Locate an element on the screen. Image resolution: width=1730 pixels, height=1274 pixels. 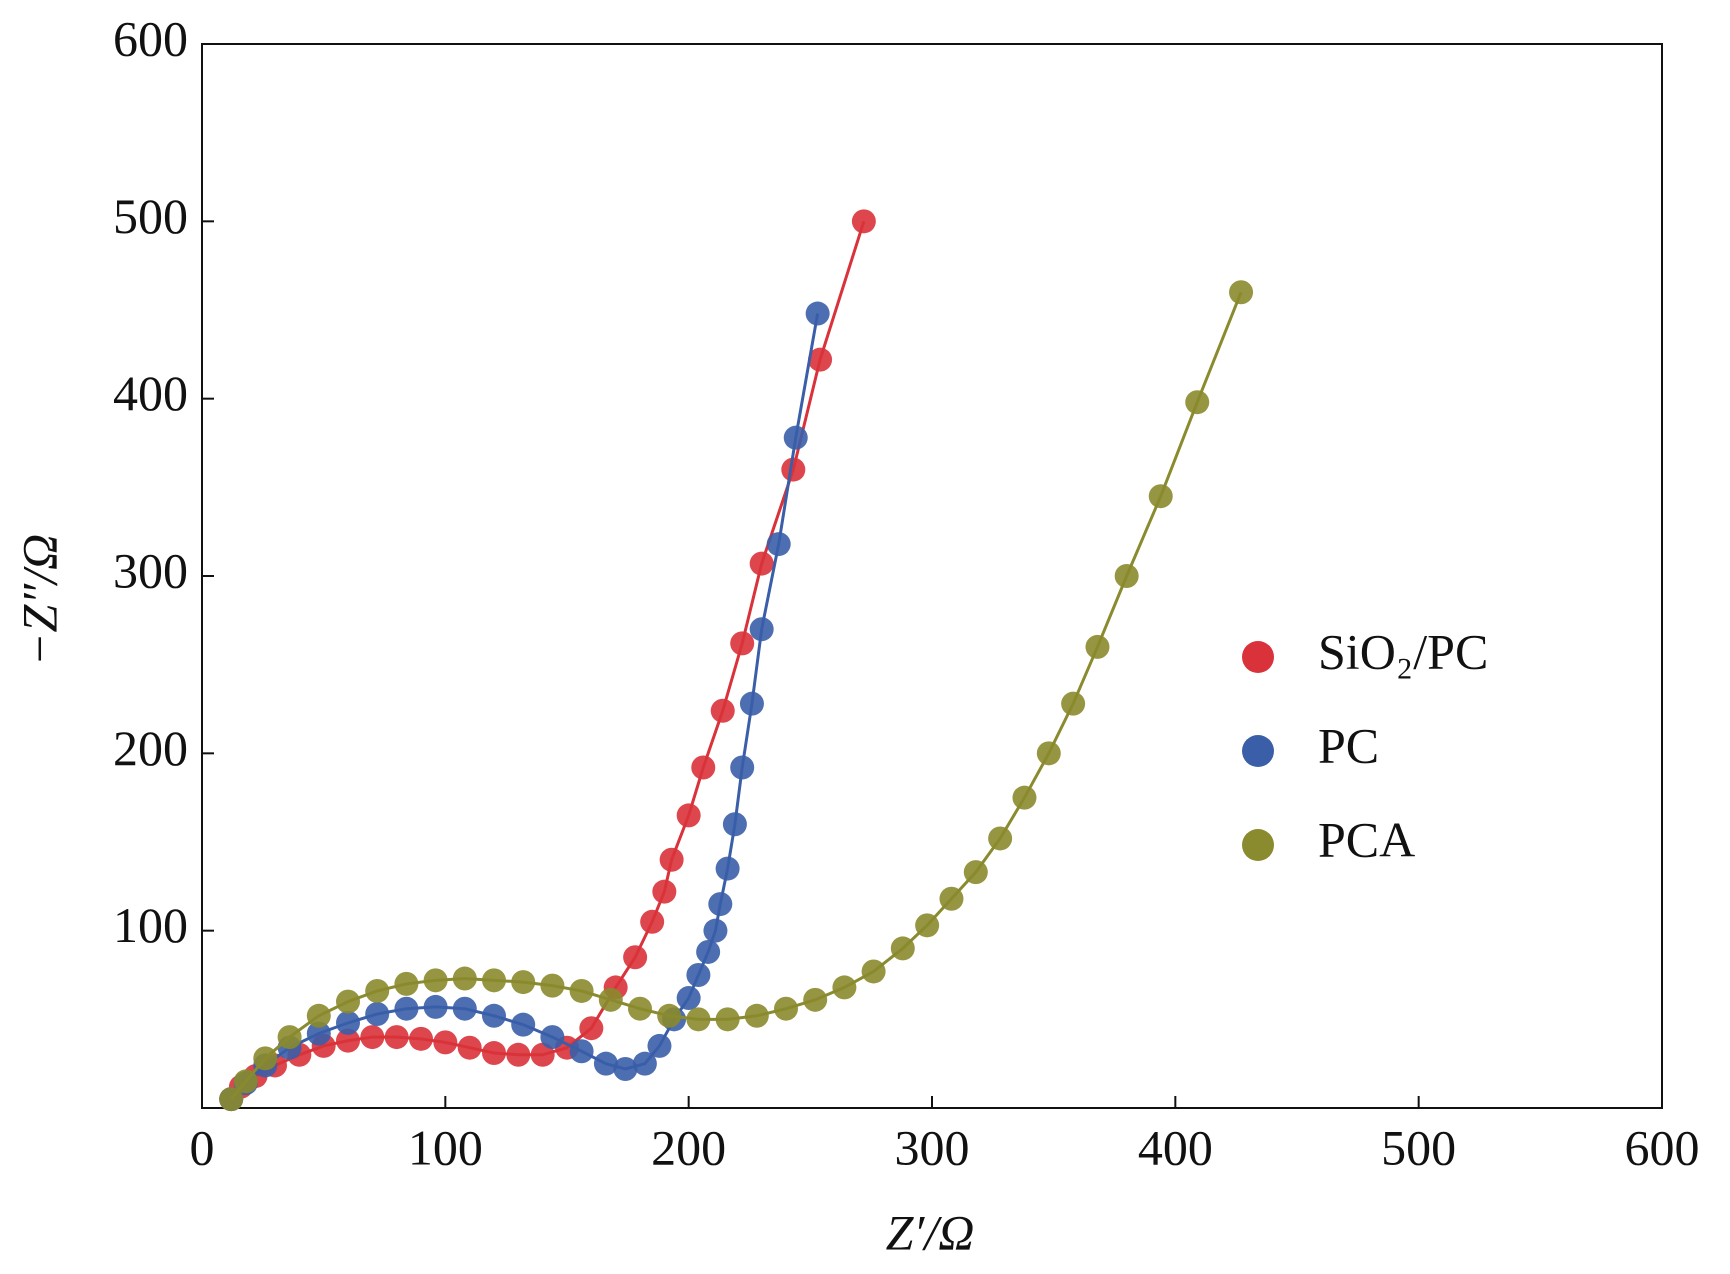
y-tick-label: 100 is located at coordinates (150, 925).